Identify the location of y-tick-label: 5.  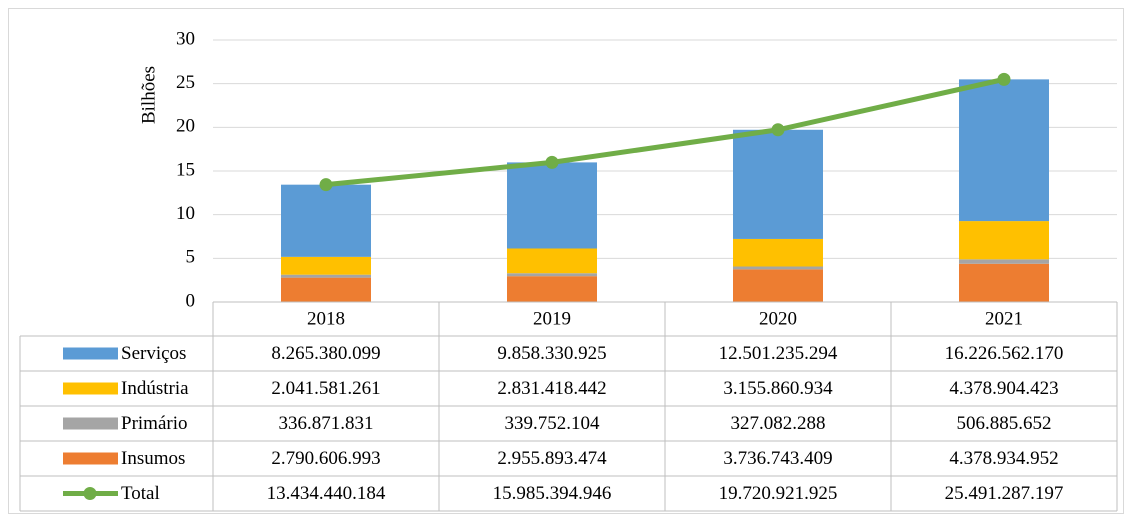
(191, 257).